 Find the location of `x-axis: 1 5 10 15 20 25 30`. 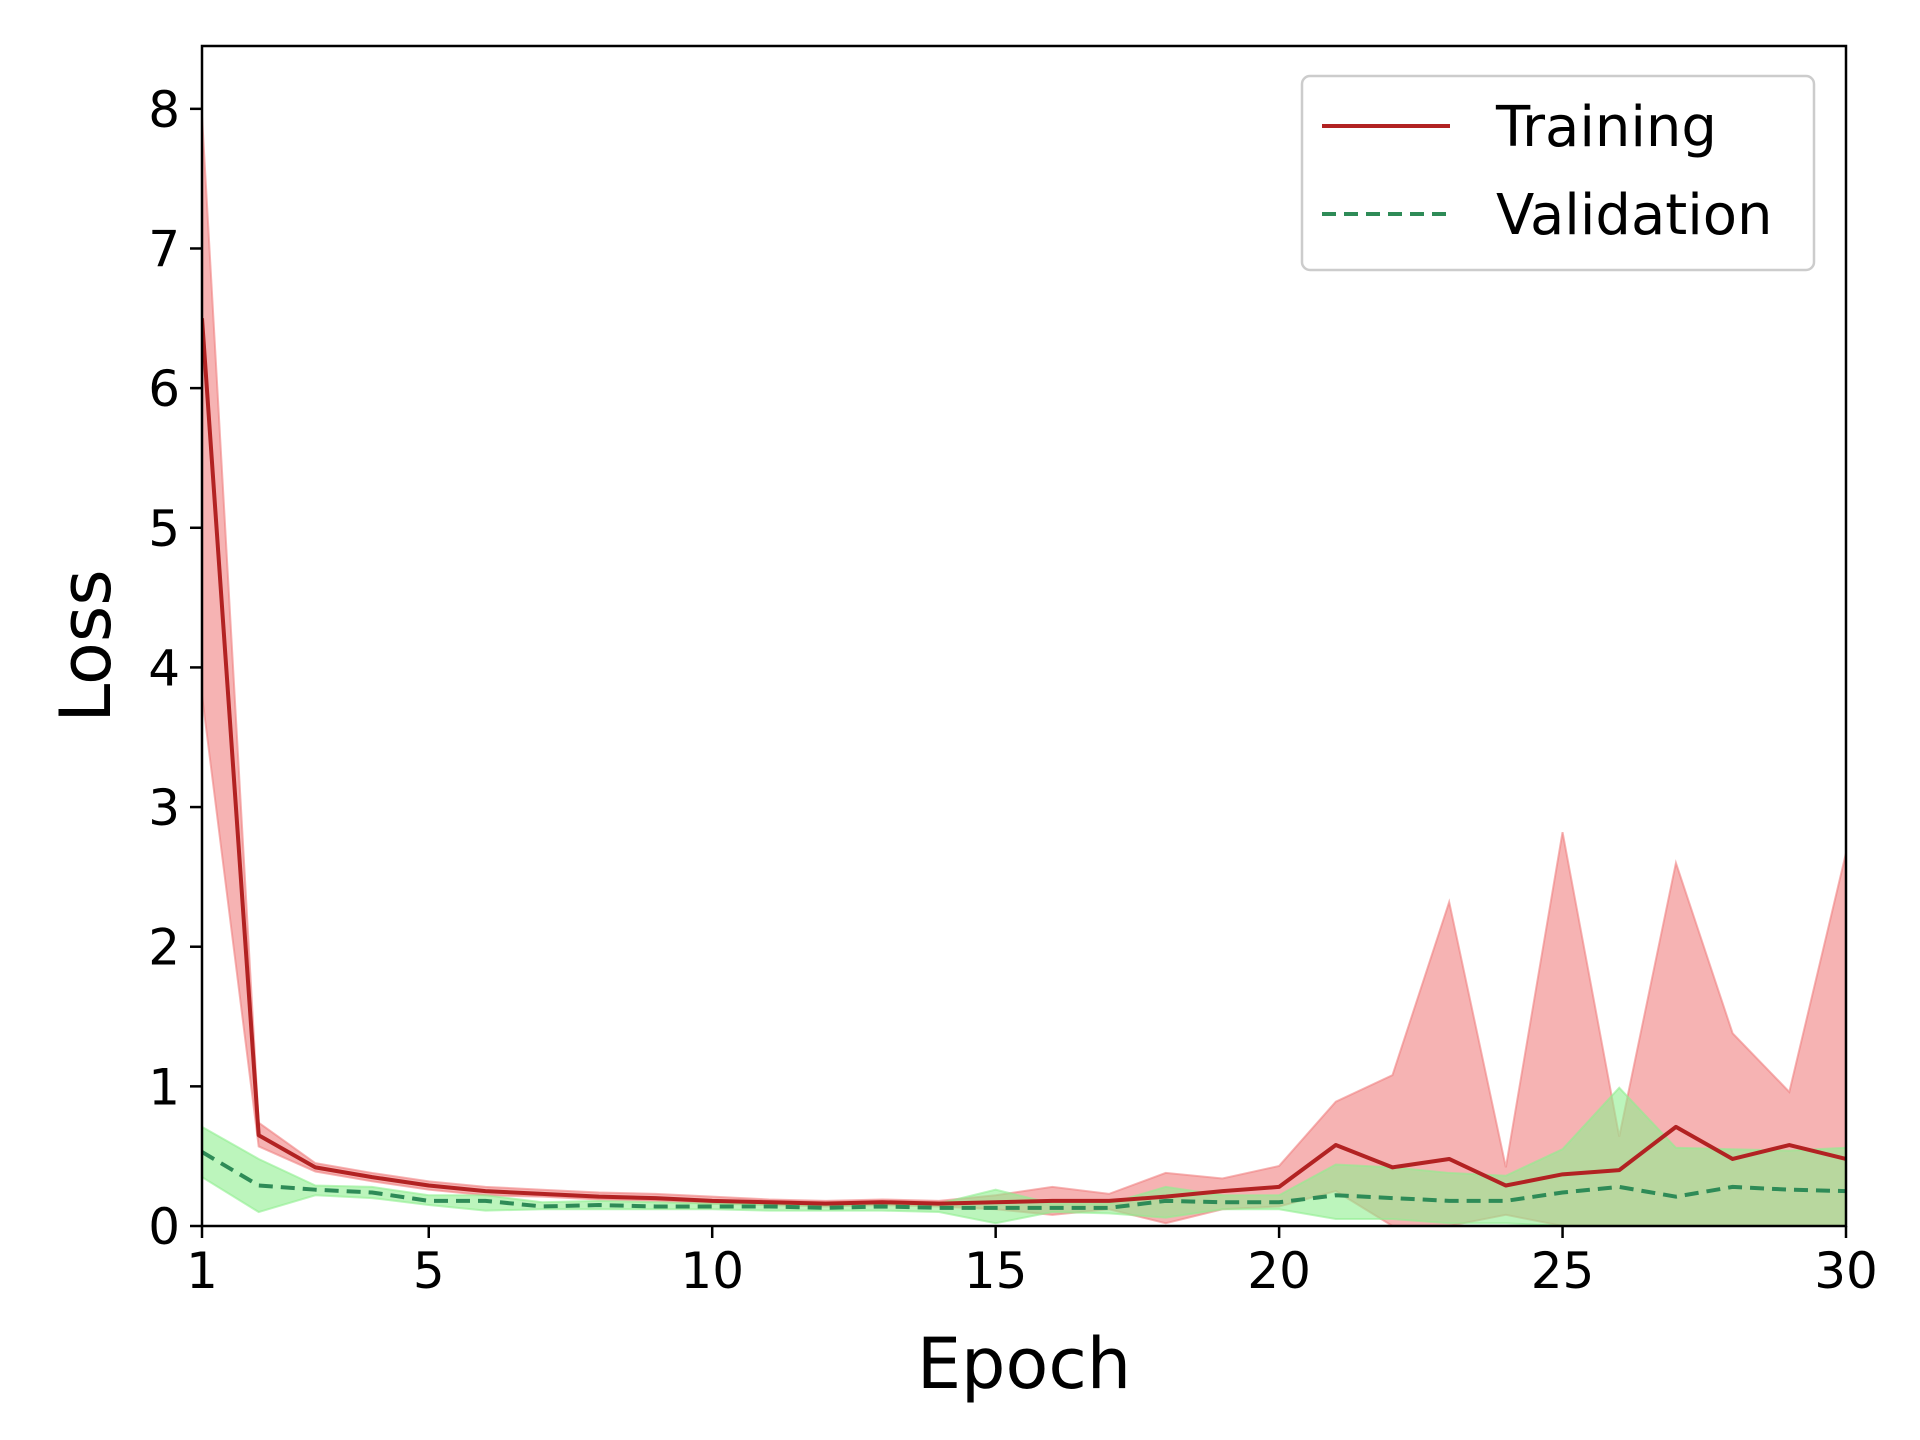

x-axis: 1 5 10 15 20 25 30 is located at coordinates (1032, 1263).